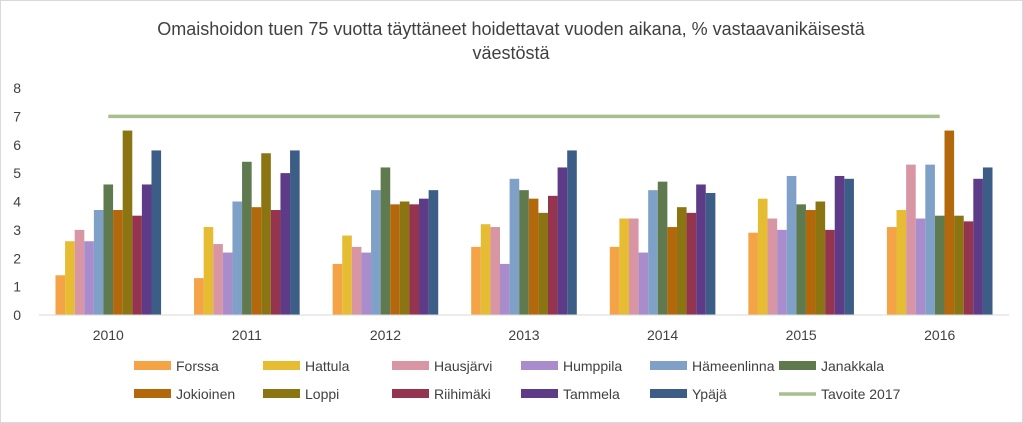 Image resolution: width=1023 pixels, height=423 pixels. I want to click on y-tick-label: 7, so click(17, 116).